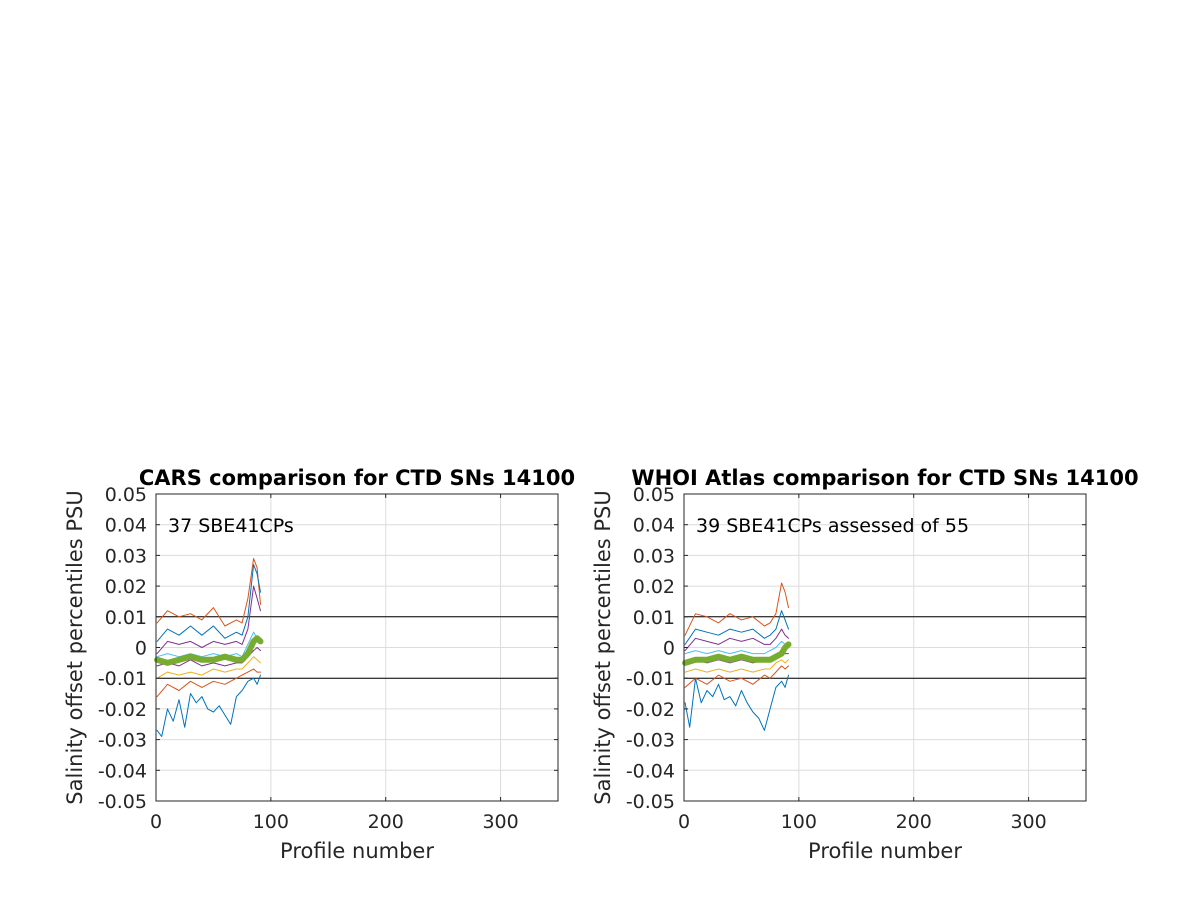  Describe the element at coordinates (231, 526) in the screenshot. I see `float-count-annotation: 37 SBE41CPs` at that location.